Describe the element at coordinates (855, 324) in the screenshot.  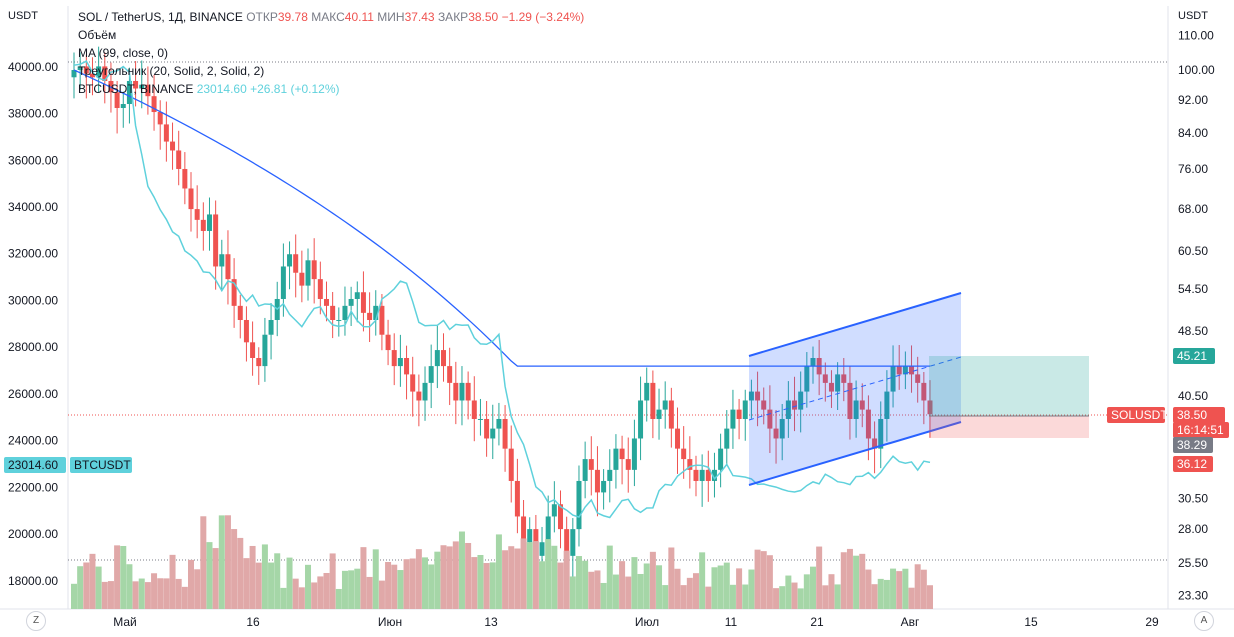
I see `channel-upper-line` at that location.